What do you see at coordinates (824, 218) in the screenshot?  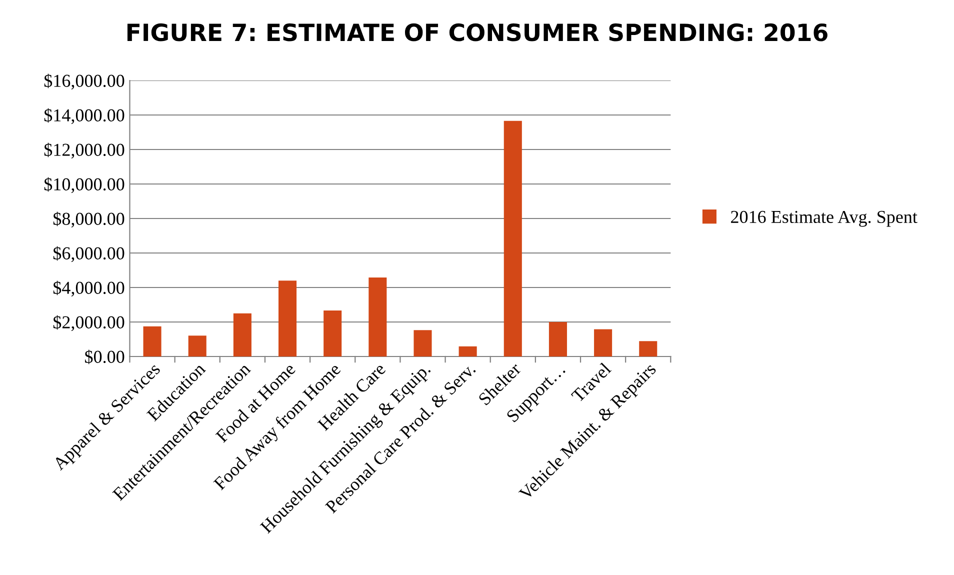 I see `legend-label: 2016 Estimate Avg. Spent` at bounding box center [824, 218].